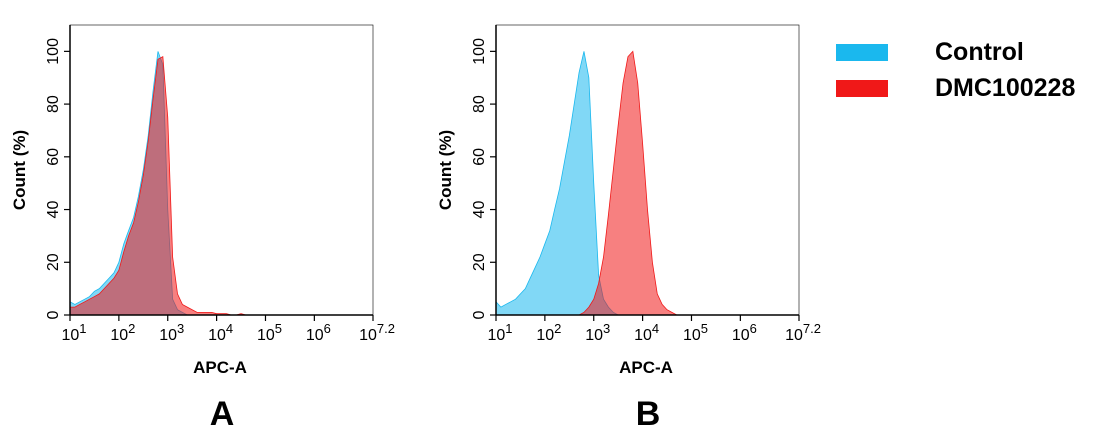  What do you see at coordinates (1005, 88) in the screenshot?
I see `legend-label: DMC100228` at bounding box center [1005, 88].